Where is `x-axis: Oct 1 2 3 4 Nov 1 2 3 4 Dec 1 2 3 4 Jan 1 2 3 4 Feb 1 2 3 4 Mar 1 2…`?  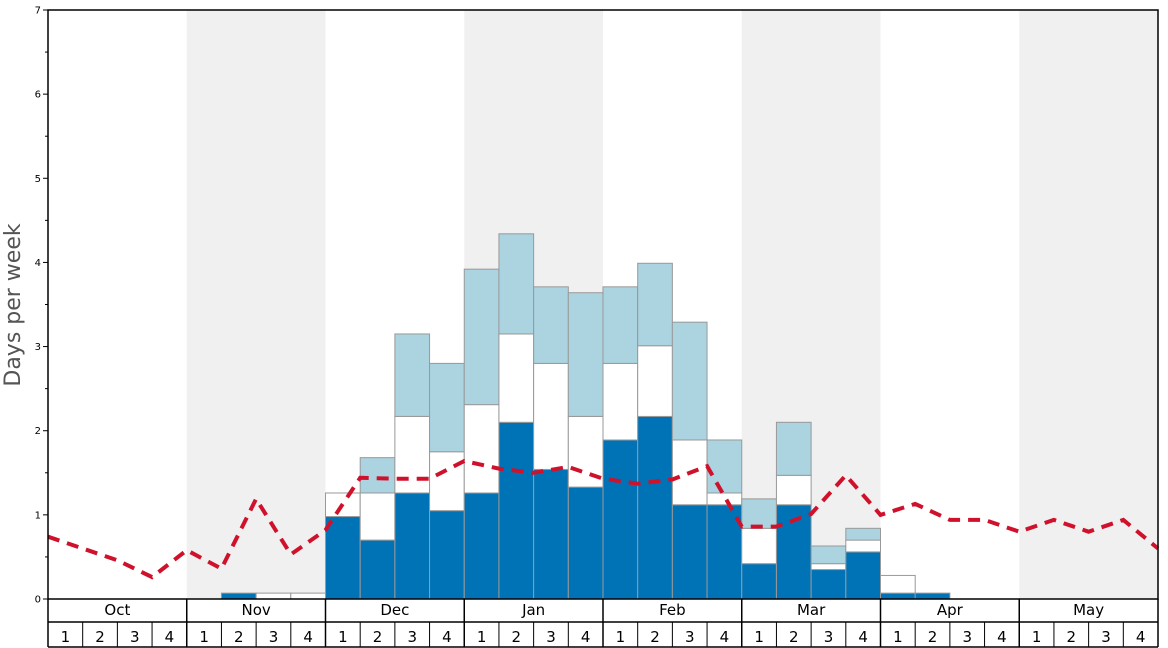
x-axis: Oct 1 2 3 4 Nov 1 2 3 4 Dec 1 2 3 4 Jan 1 2 3 4 Feb 1 2 3 4 Mar 1 2… is located at coordinates (603, 623).